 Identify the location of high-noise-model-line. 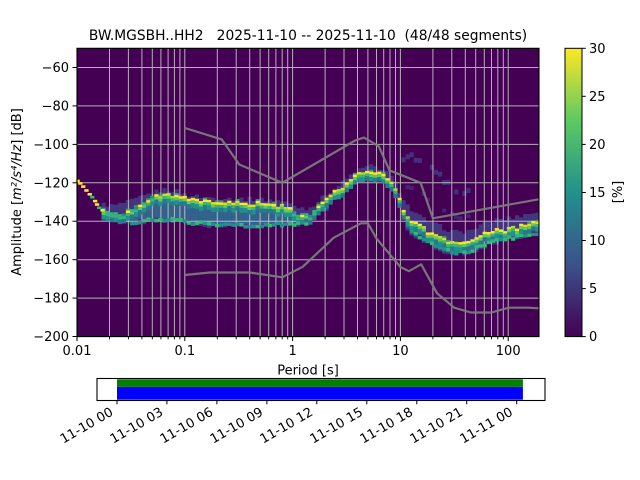
(361, 173).